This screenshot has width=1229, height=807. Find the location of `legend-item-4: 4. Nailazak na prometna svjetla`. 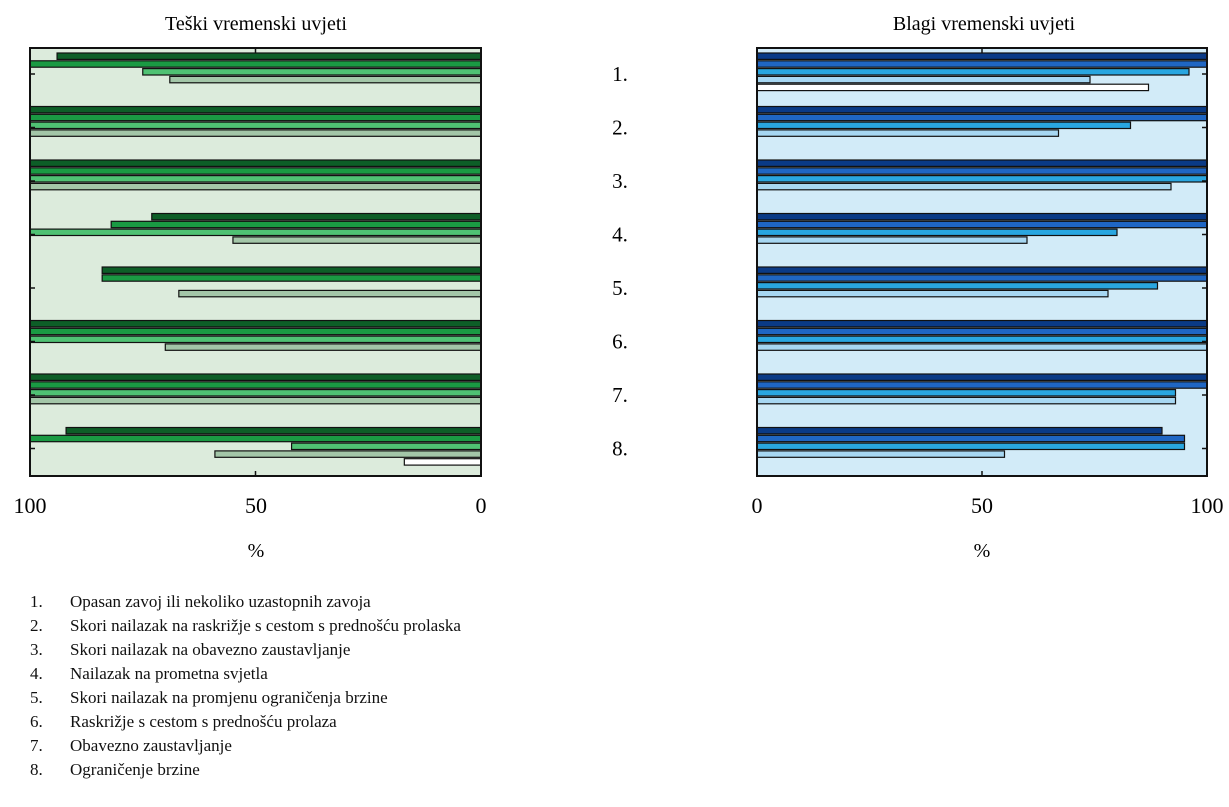

legend-item-4: 4. Nailazak na prometna svjetla is located at coordinates (245, 674).